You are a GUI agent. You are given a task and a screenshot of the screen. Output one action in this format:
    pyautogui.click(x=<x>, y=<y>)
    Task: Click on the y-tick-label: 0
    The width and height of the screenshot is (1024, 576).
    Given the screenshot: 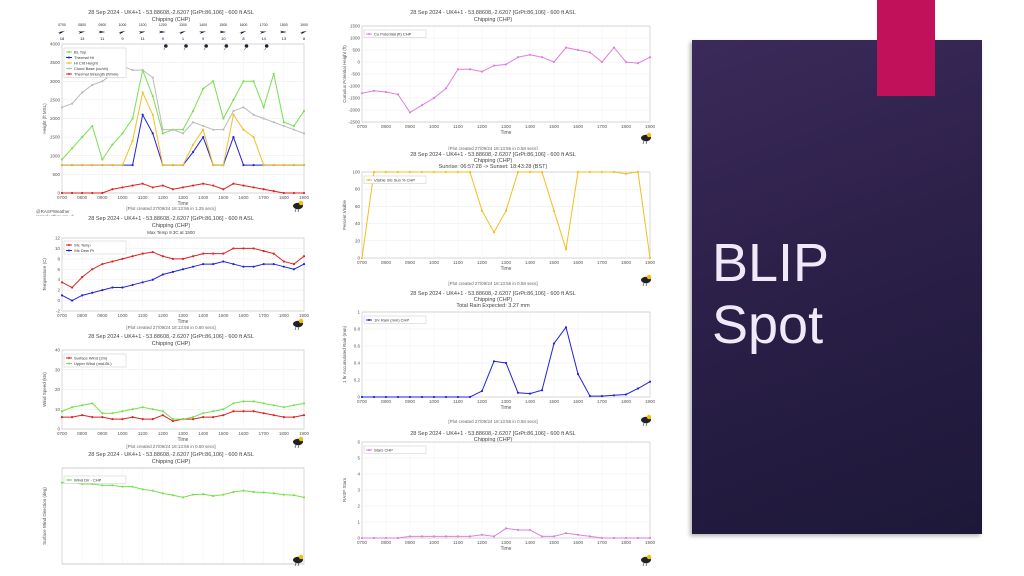 What is the action you would take?
    pyautogui.click(x=58, y=193)
    